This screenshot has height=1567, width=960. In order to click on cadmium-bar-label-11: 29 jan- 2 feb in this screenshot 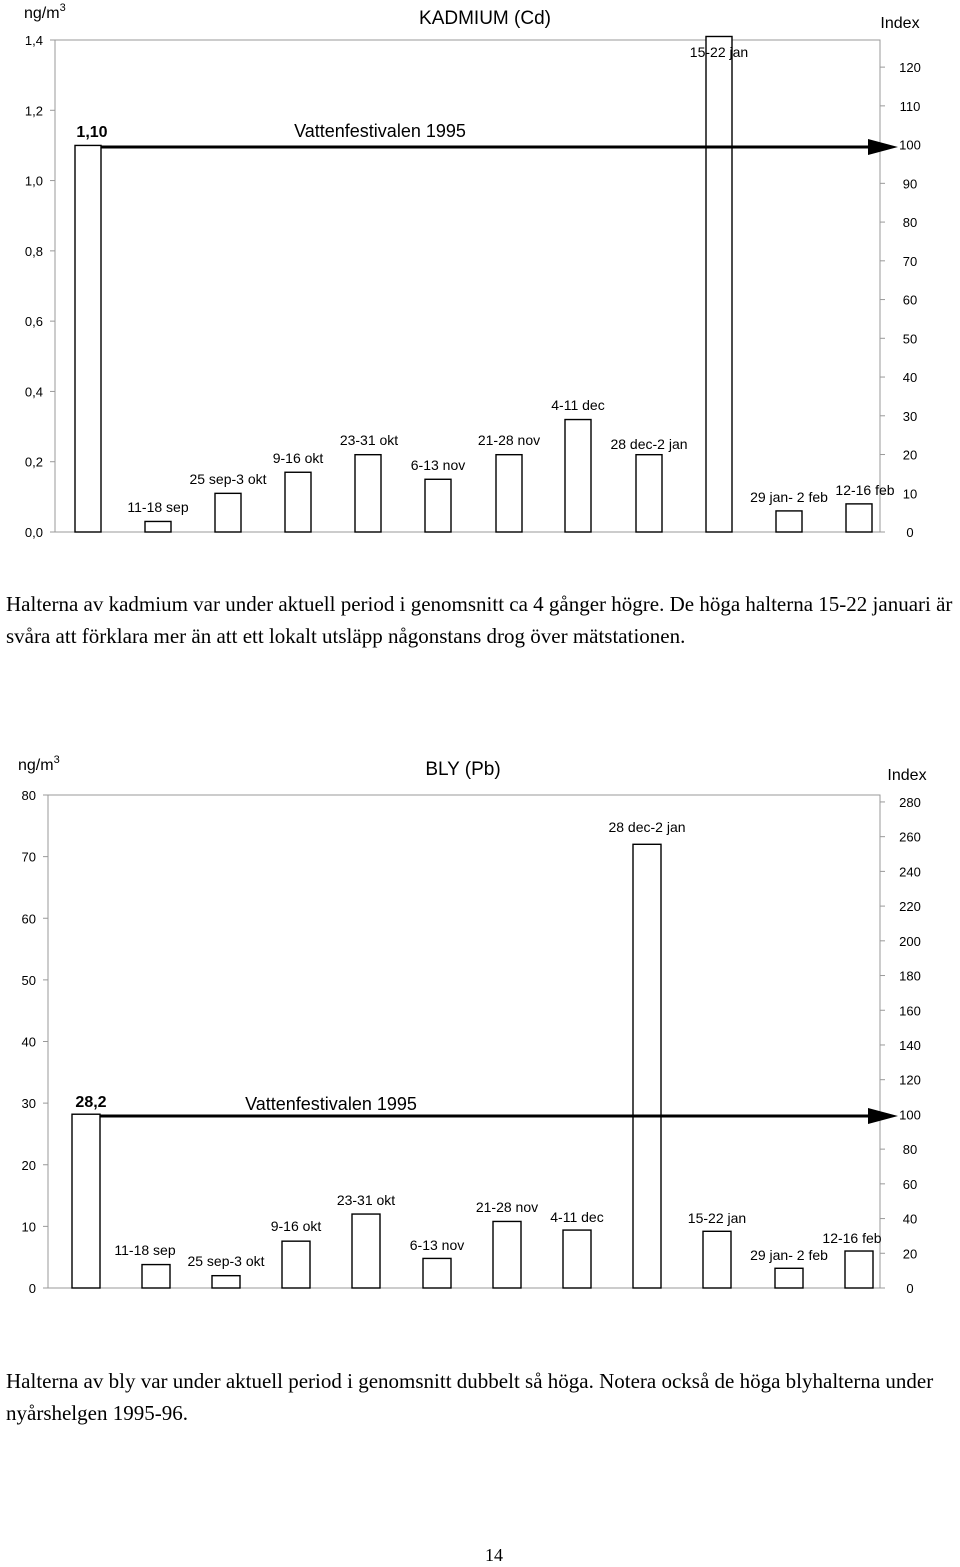, I will do `click(789, 497)`.